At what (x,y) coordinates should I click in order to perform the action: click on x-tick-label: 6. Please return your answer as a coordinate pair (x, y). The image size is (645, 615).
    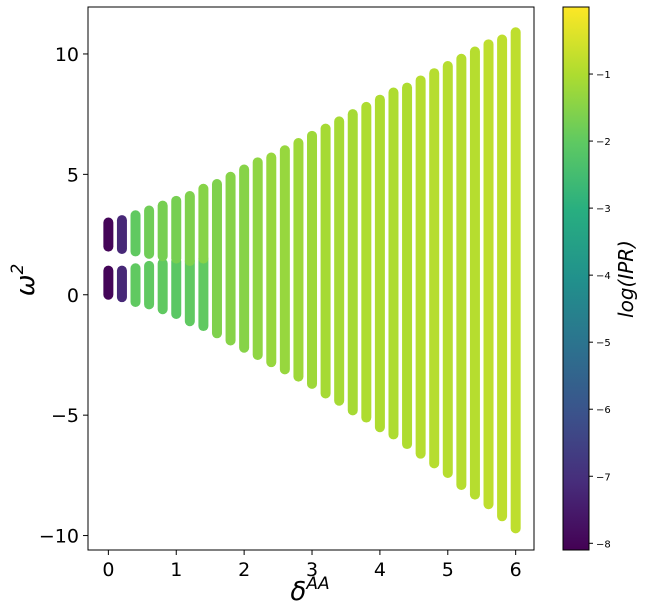
    Looking at the image, I should click on (516, 570).